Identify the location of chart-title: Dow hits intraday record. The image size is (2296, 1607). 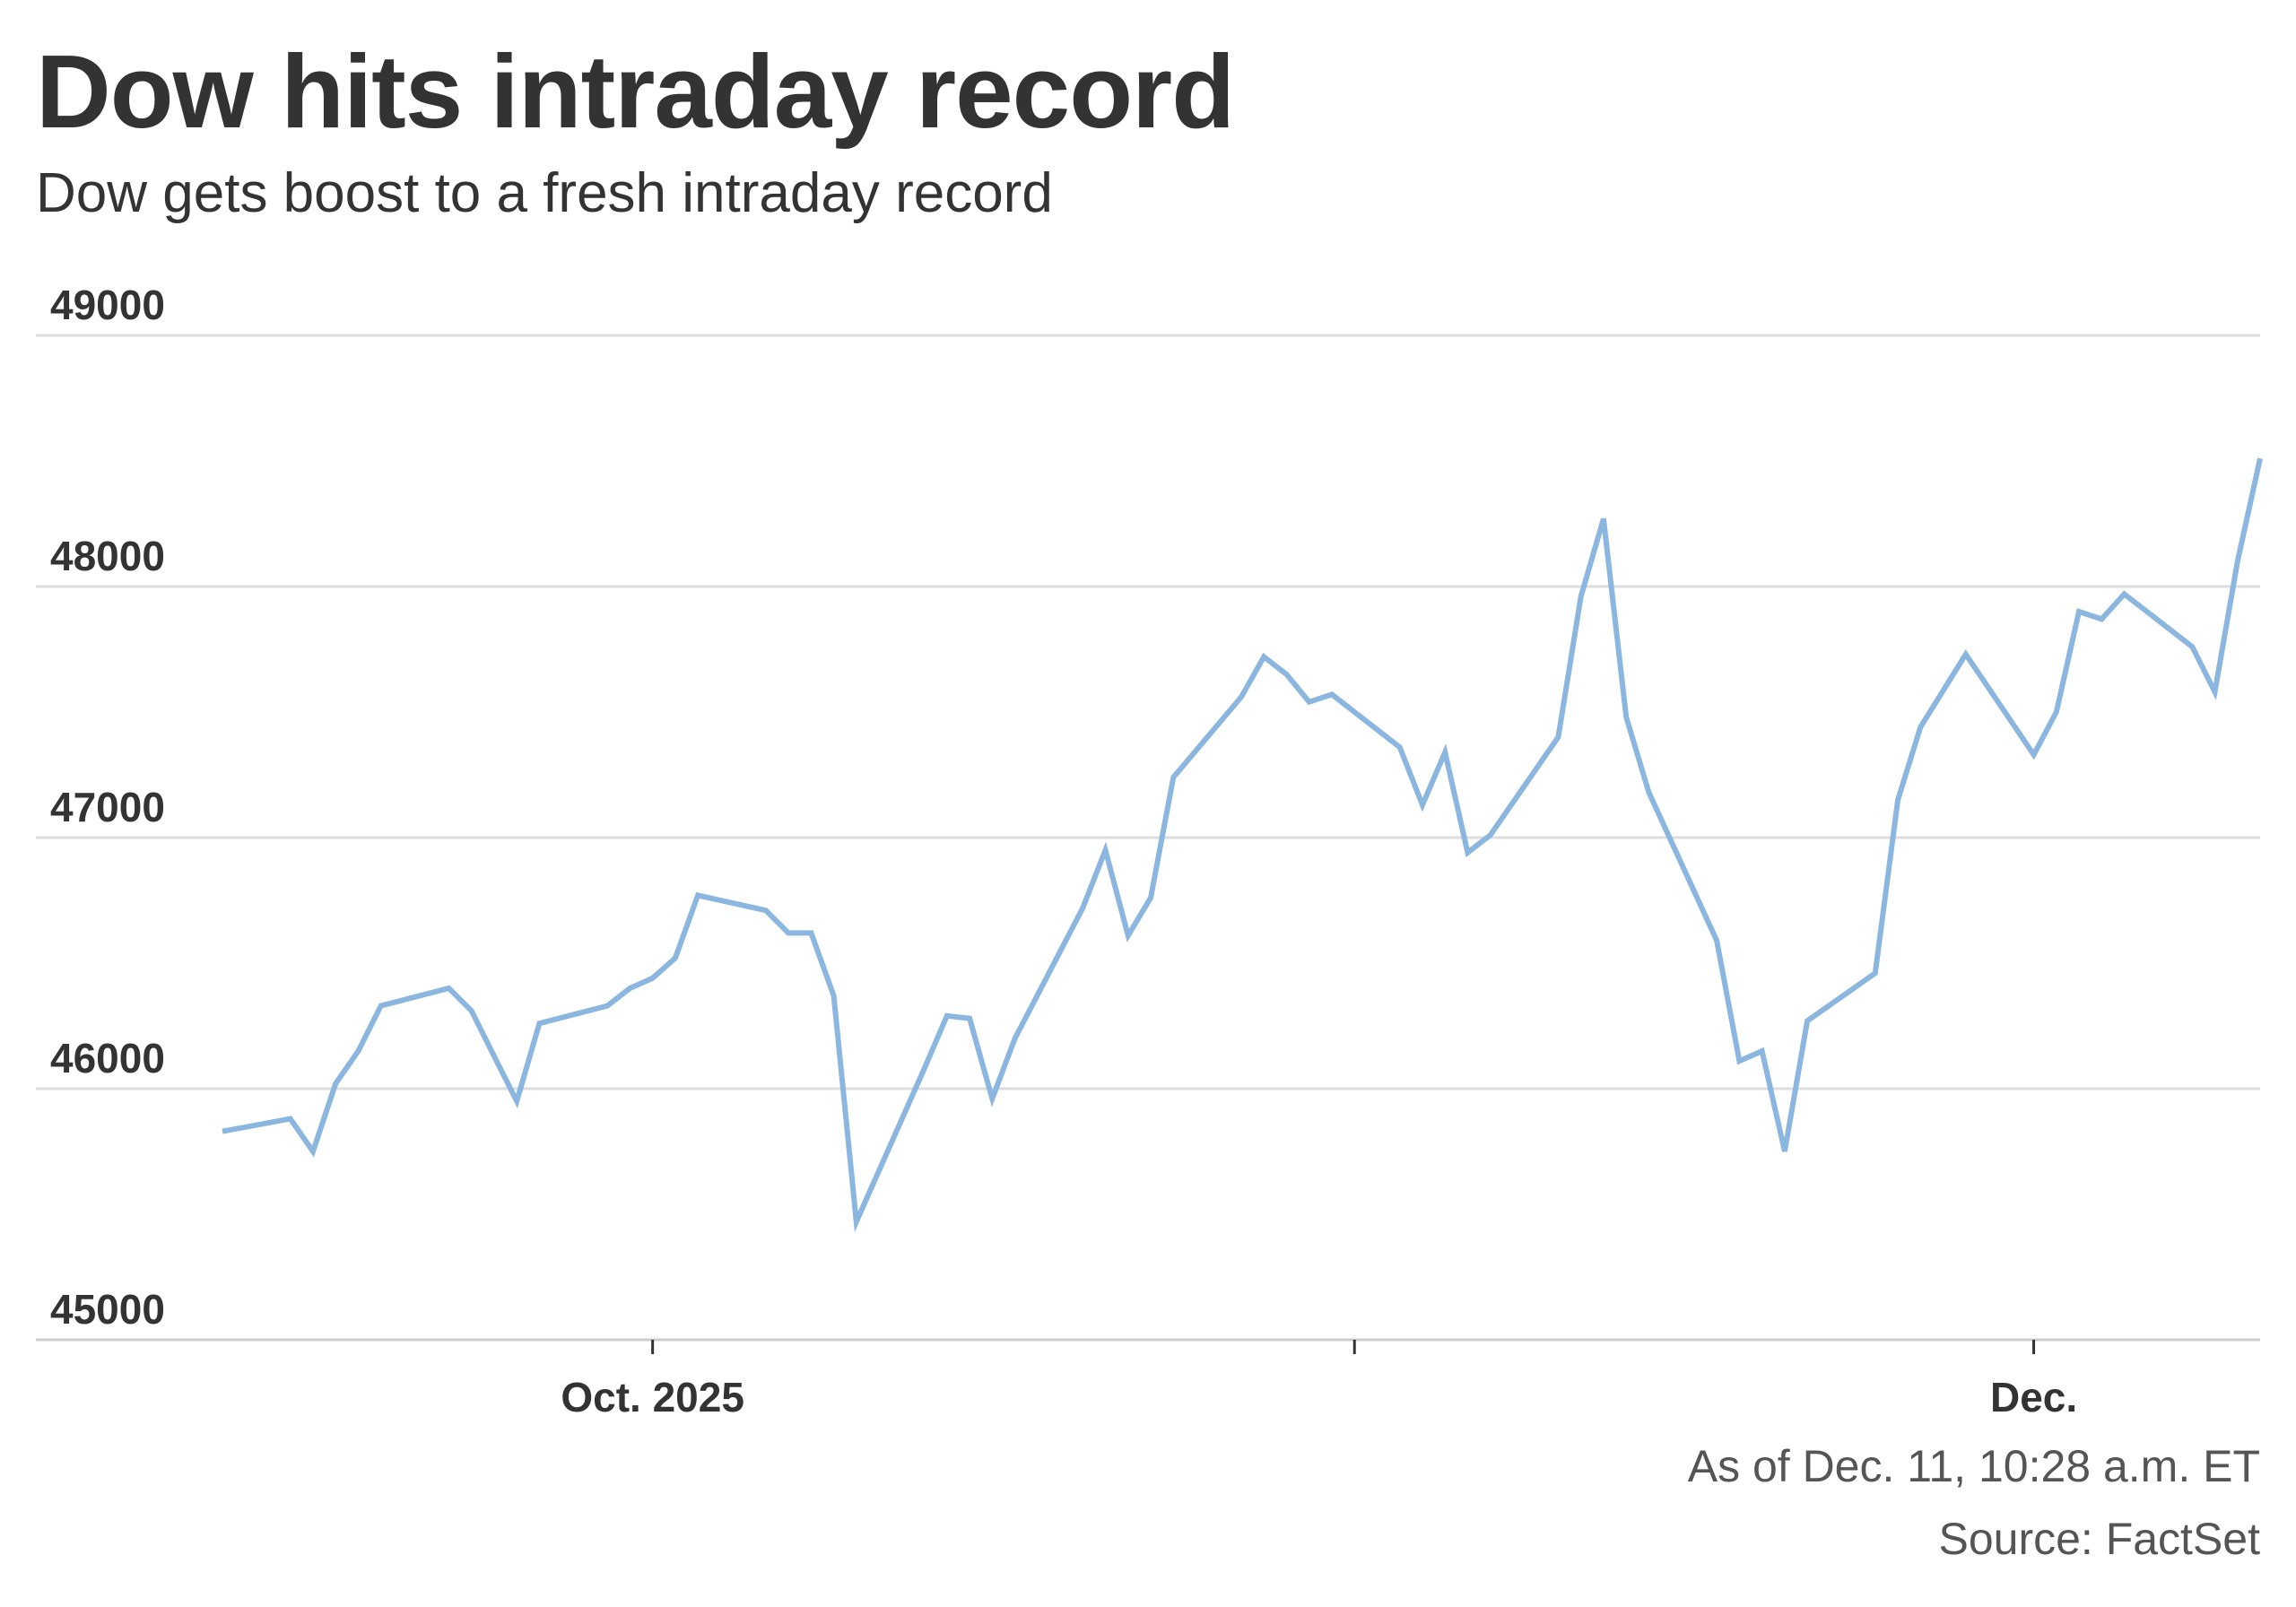
(635, 92).